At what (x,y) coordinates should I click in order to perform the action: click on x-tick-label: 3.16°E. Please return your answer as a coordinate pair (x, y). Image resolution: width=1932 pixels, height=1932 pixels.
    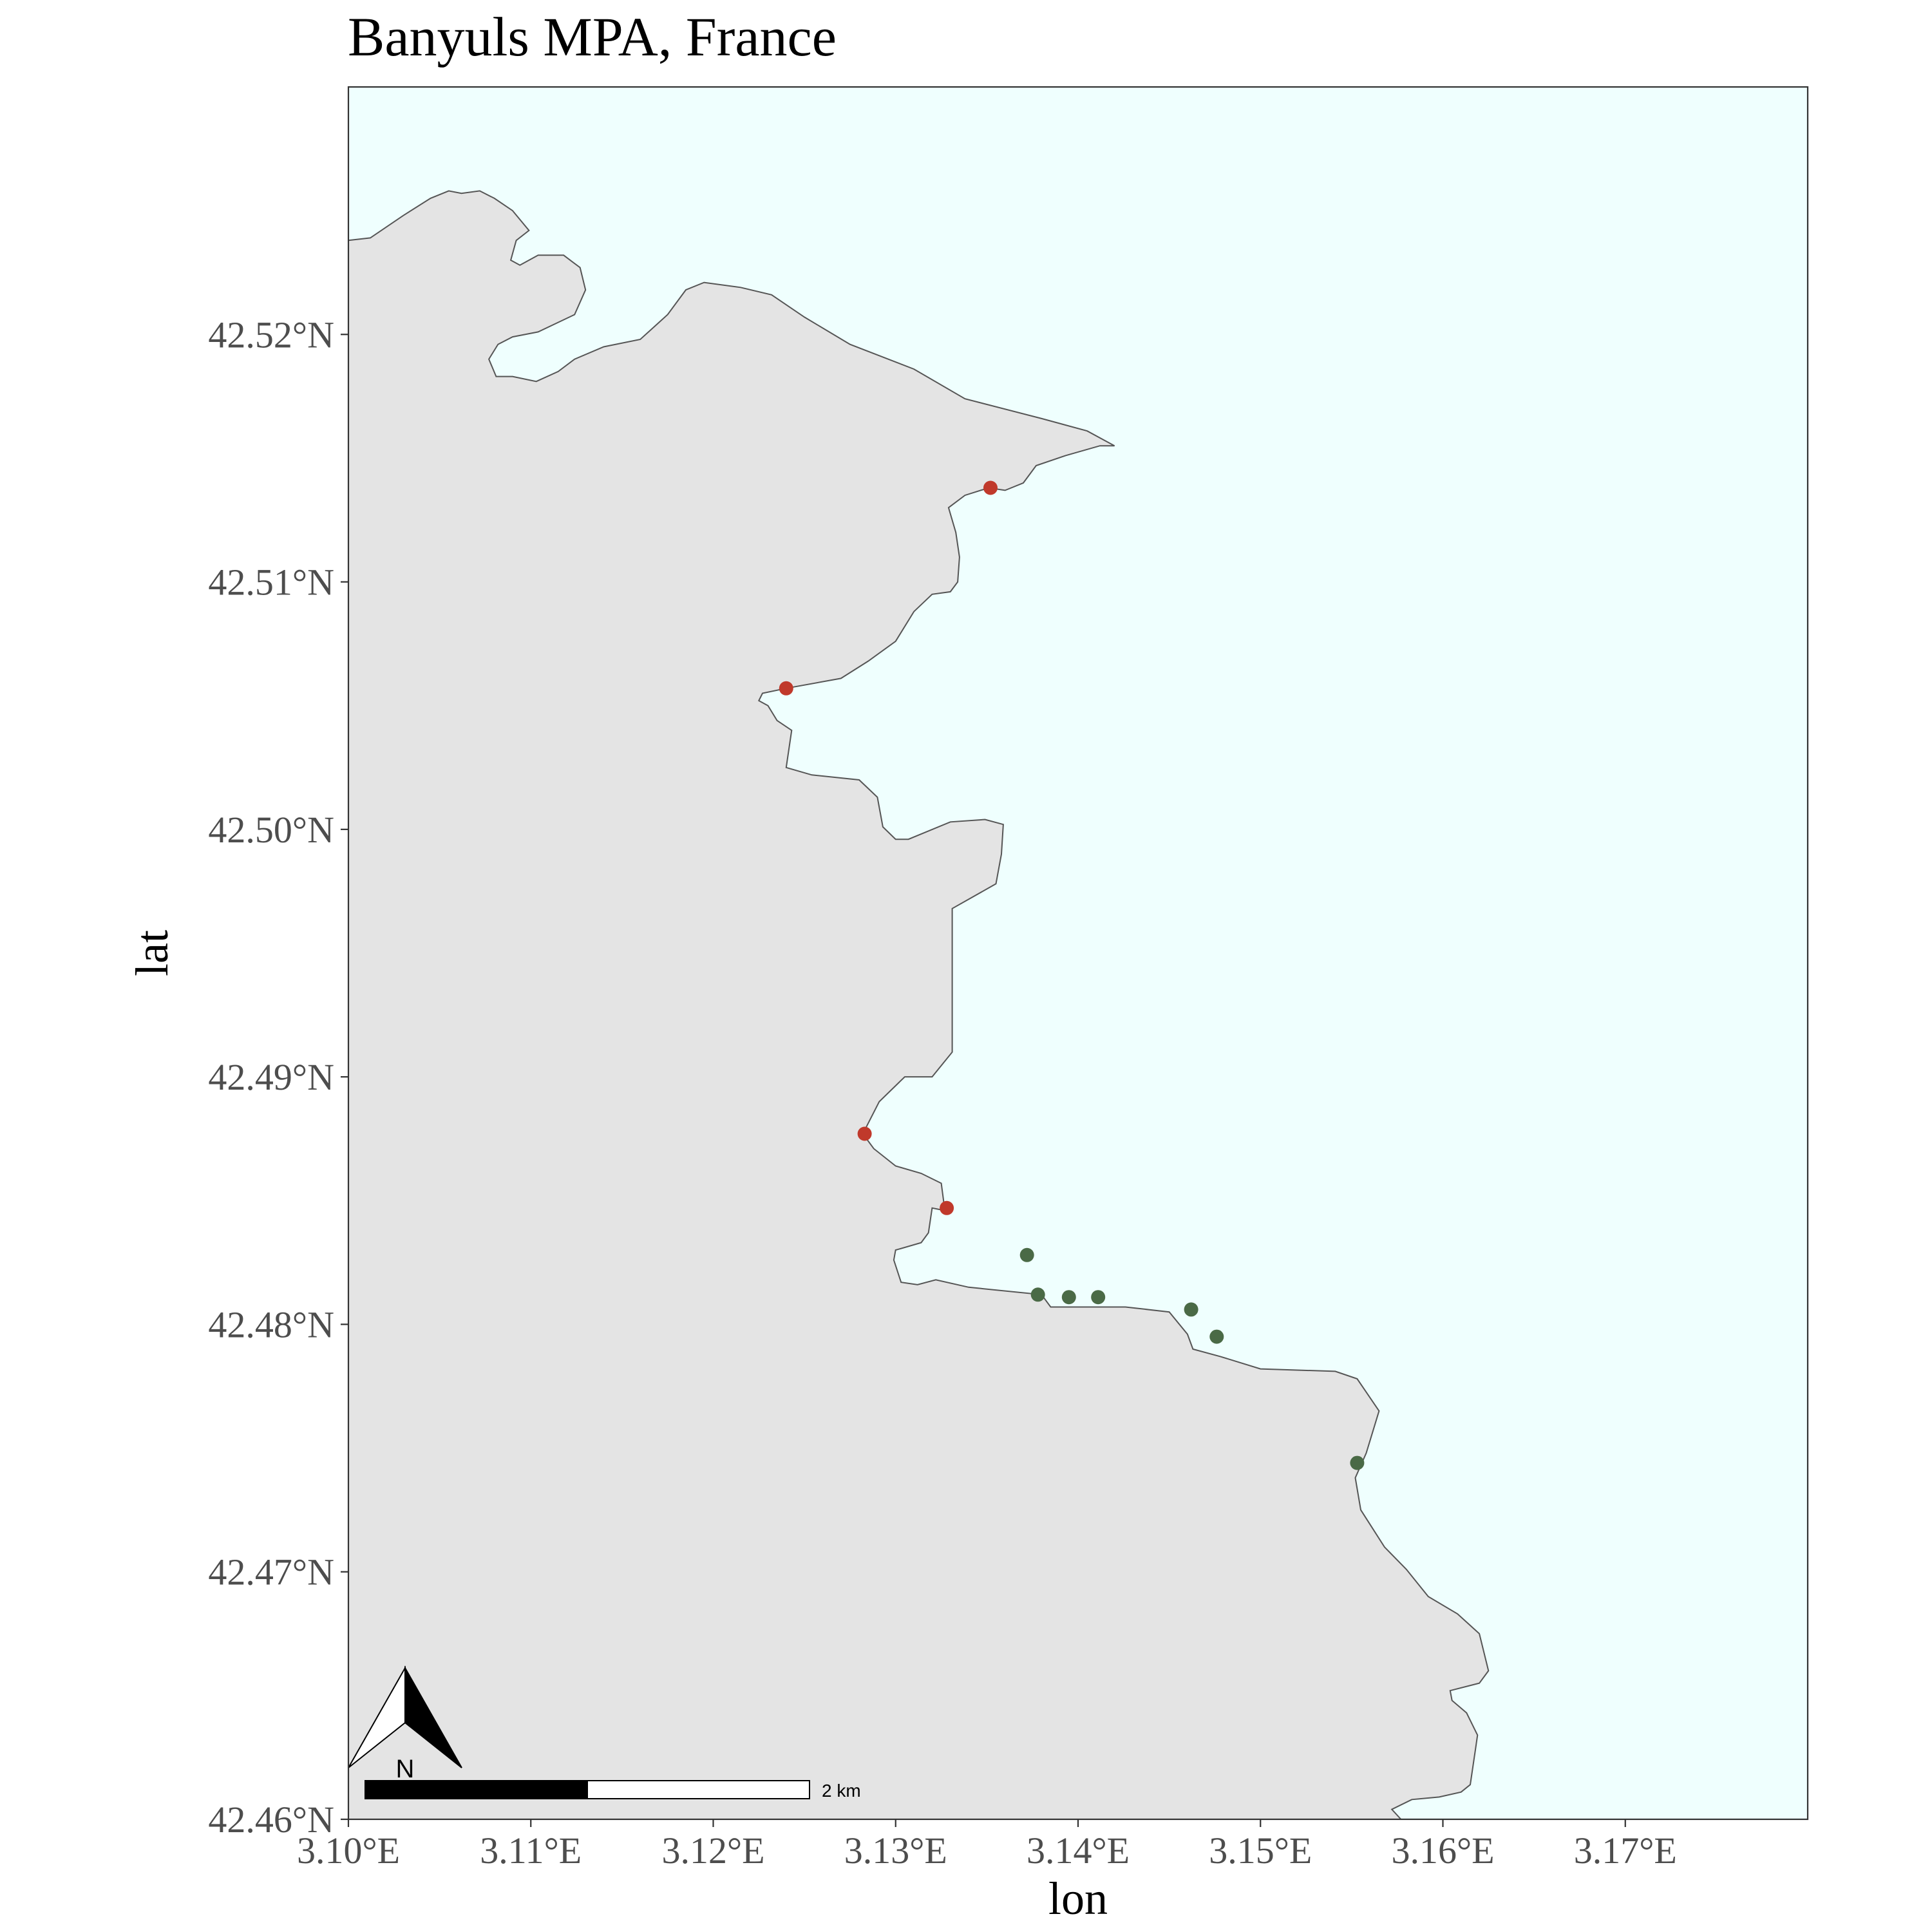
    Looking at the image, I should click on (1442, 1851).